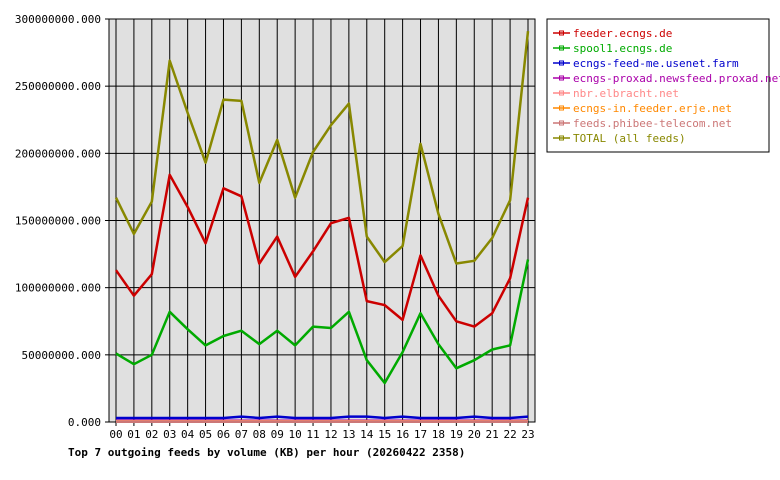  I want to click on legend-label: TOTAL (all feeds), so click(629, 138).